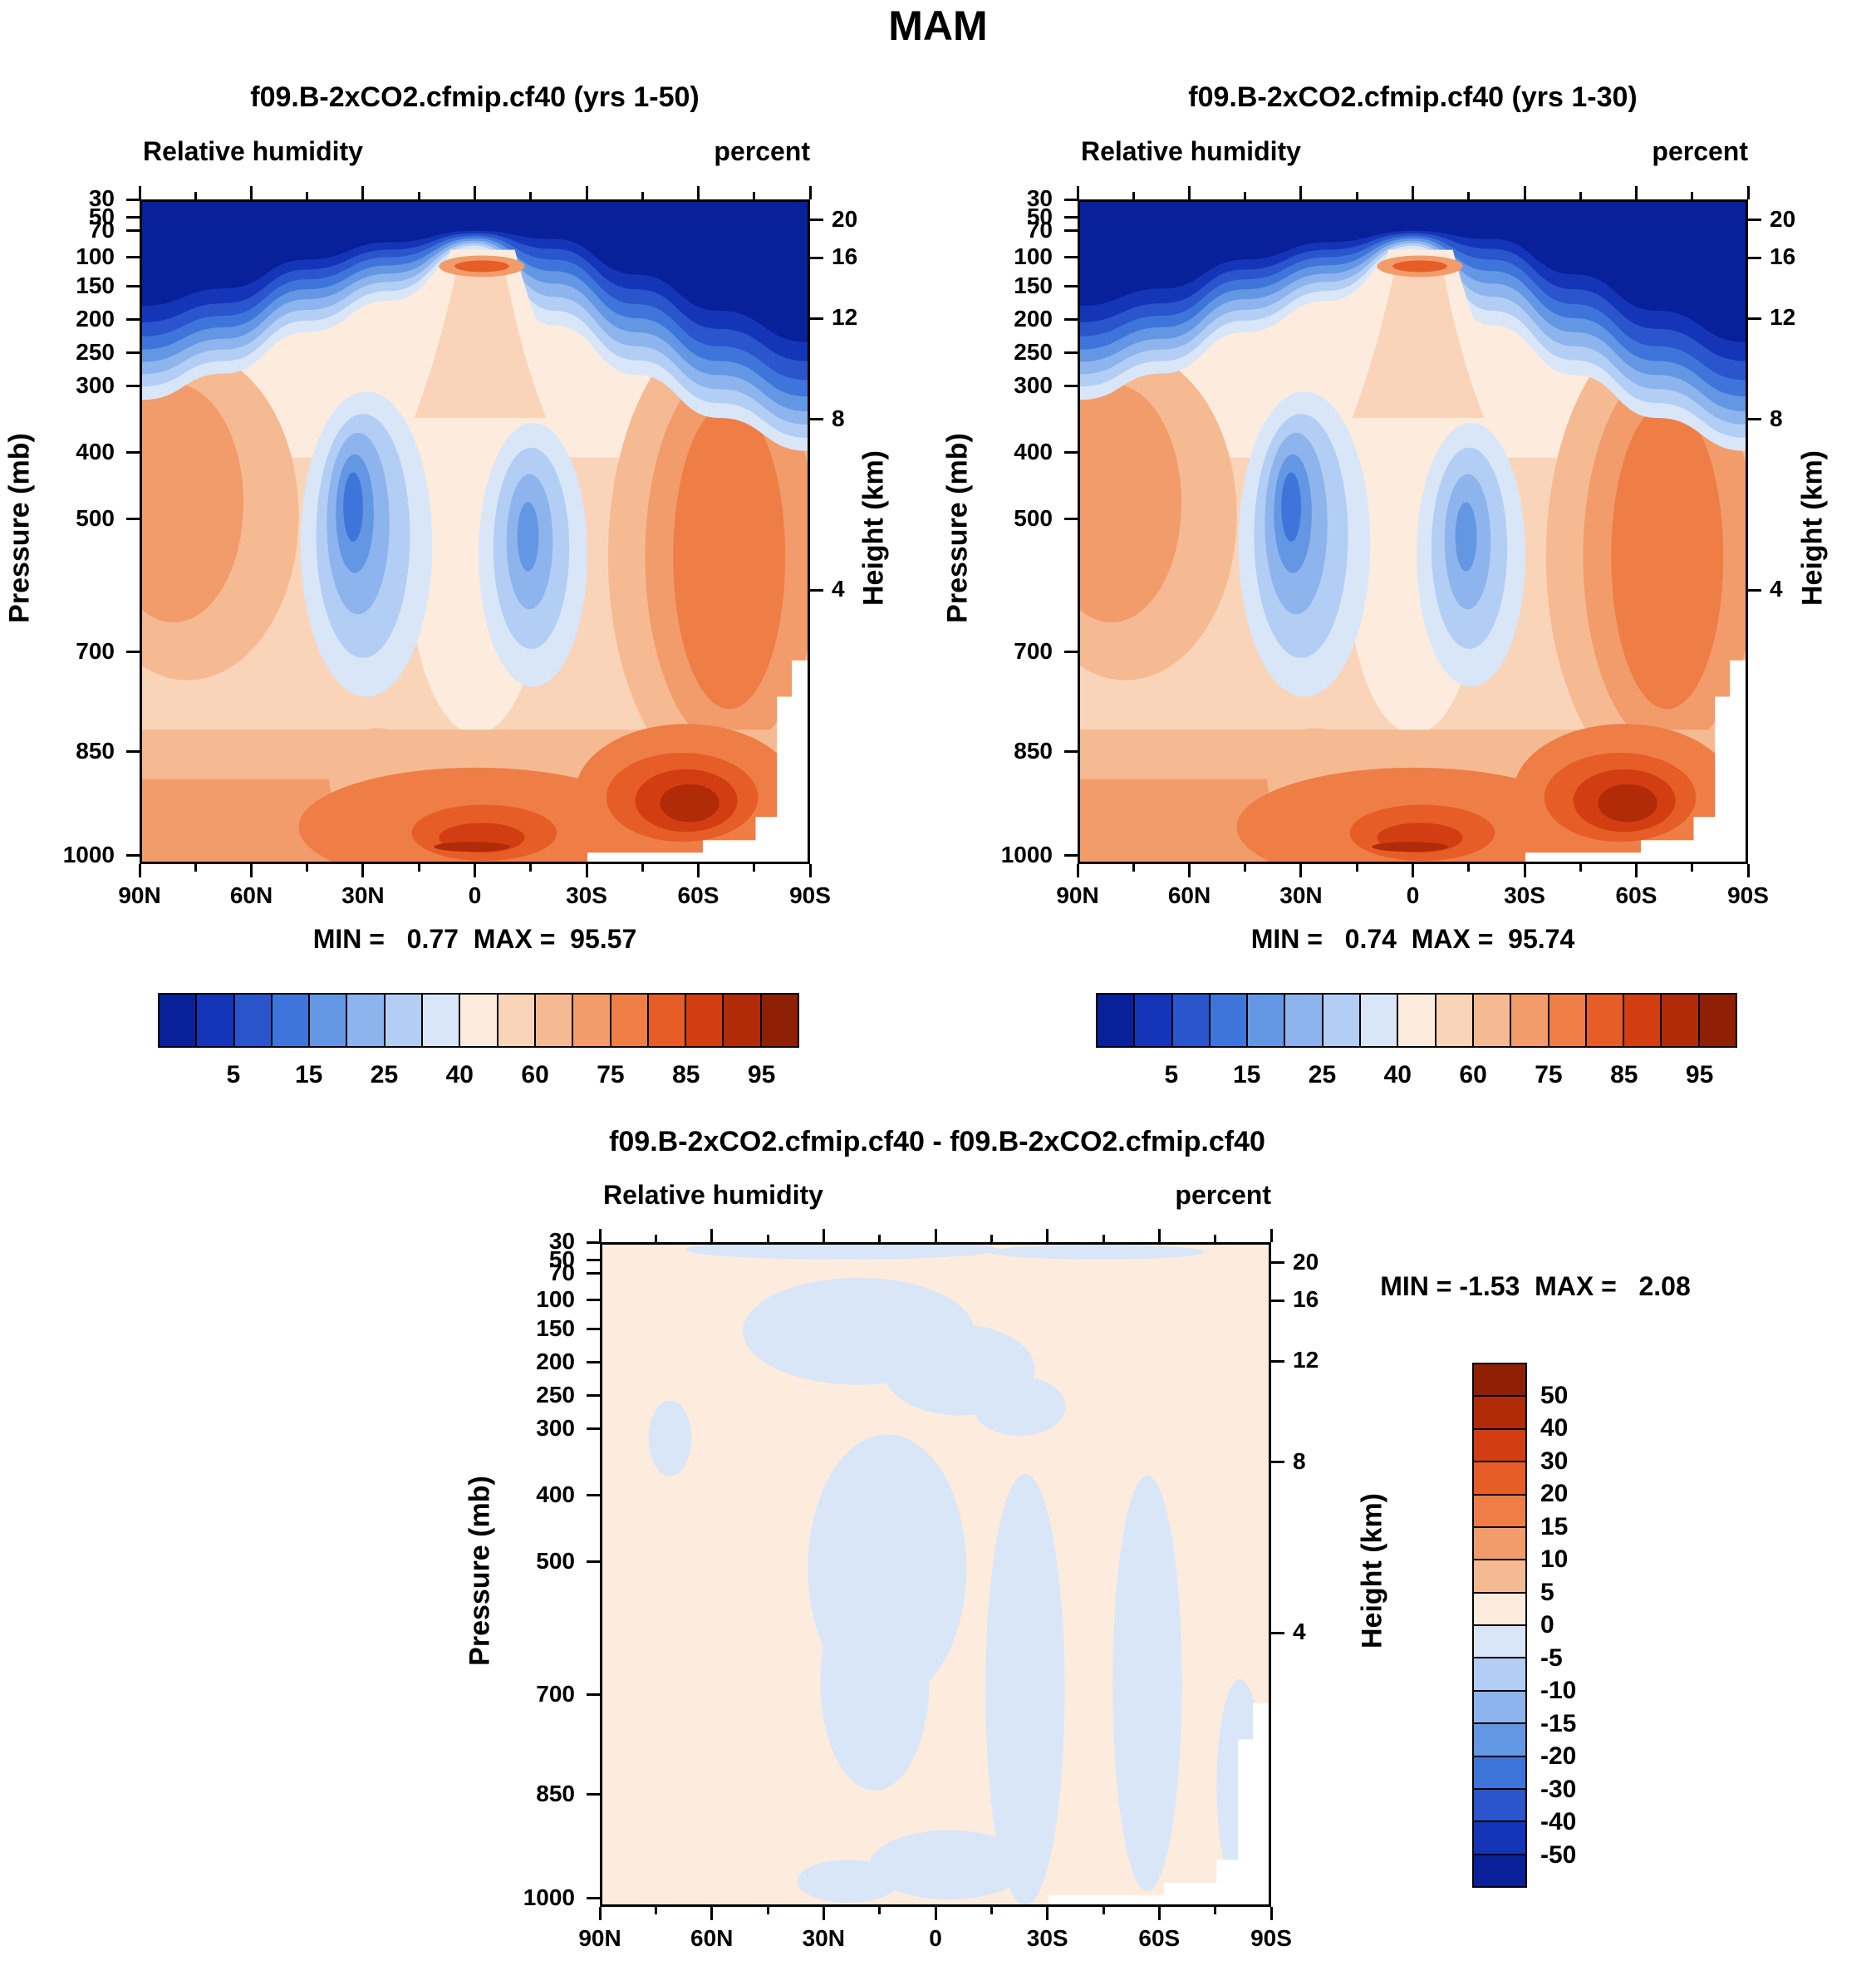 This screenshot has height=1980, width=1876. Describe the element at coordinates (475, 97) in the screenshot. I see `panel-title: f09.B-2xCO2.cfmip.cf40 (yrs 1-50)` at that location.